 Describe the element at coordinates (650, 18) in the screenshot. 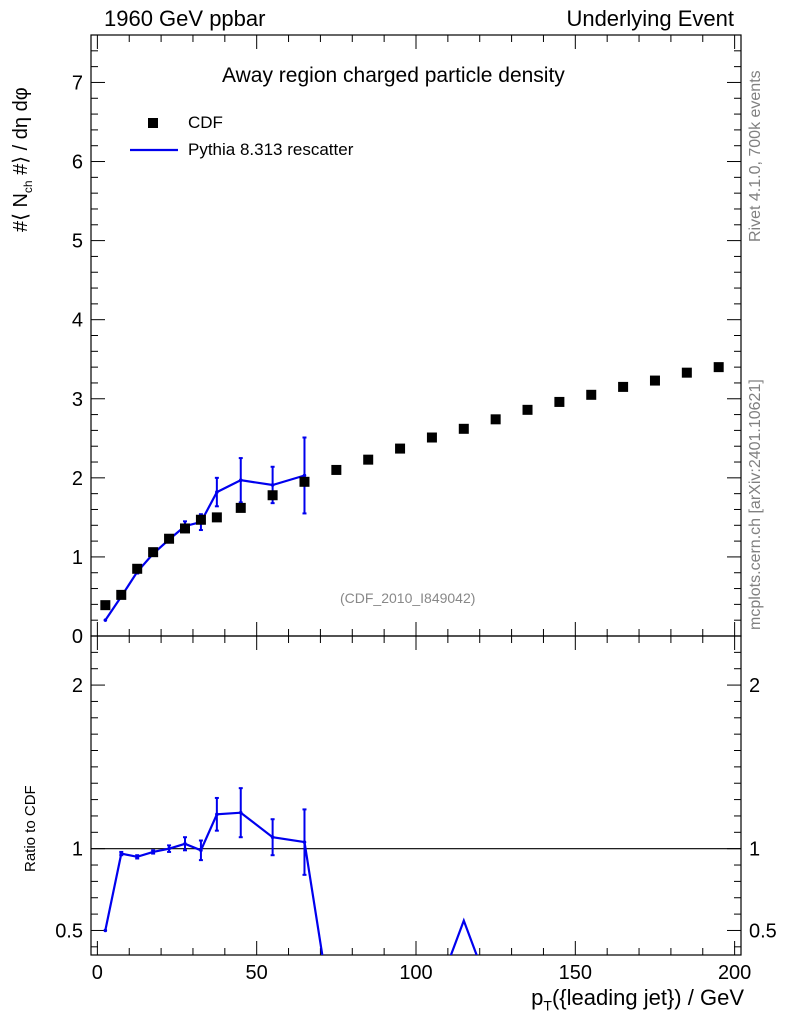

I see `header-right: Underlying Event` at that location.